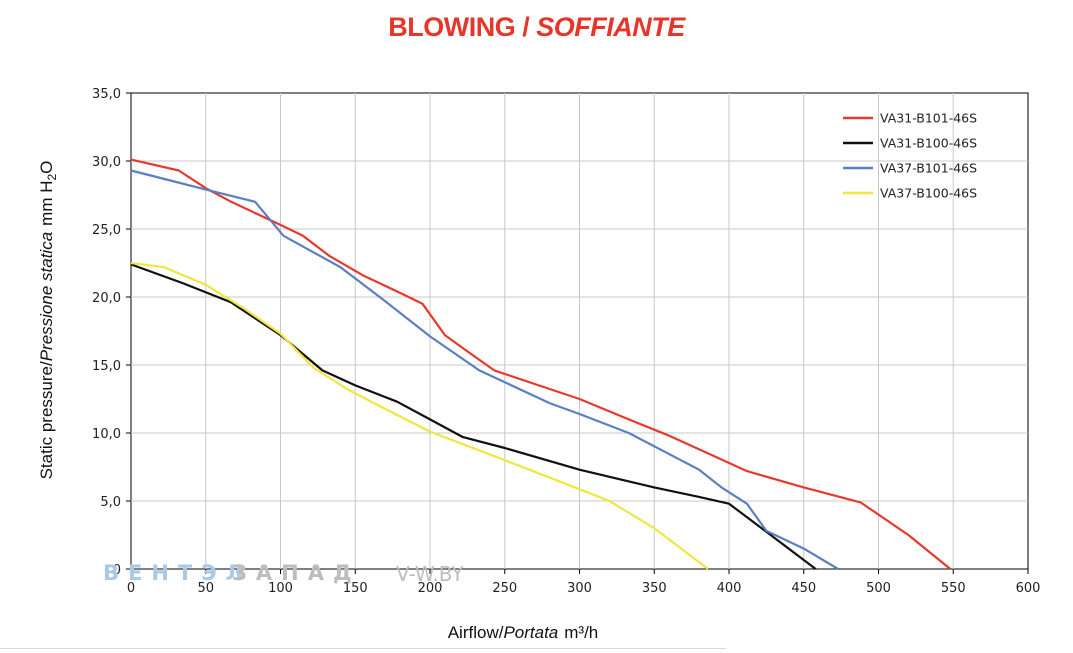 Image resolution: width=1073 pixels, height=653 pixels. What do you see at coordinates (106, 434) in the screenshot?
I see `y-tick-label: 10,0` at bounding box center [106, 434].